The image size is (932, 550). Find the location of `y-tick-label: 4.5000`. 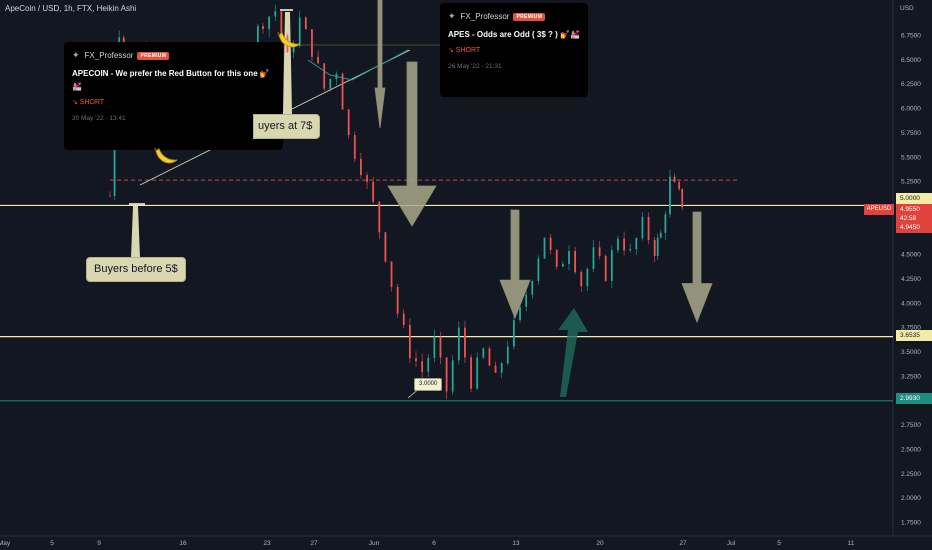

y-tick-label: 4.5000 is located at coordinates (911, 255).